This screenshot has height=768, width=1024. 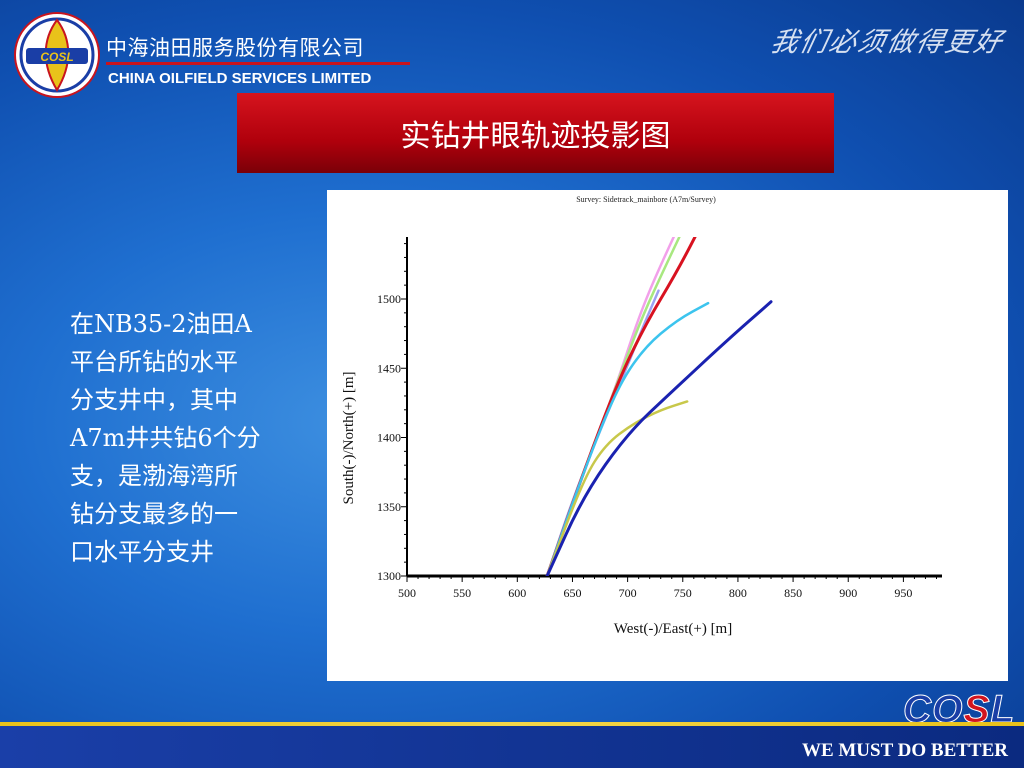 I want to click on x-tick-label: 850, so click(x=793, y=593).